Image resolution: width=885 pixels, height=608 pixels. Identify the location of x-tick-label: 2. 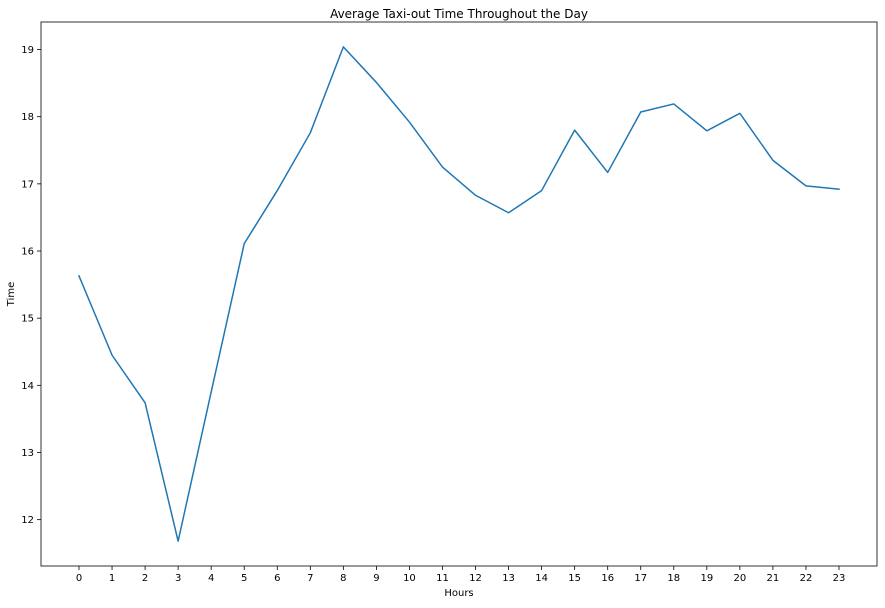
(145, 578).